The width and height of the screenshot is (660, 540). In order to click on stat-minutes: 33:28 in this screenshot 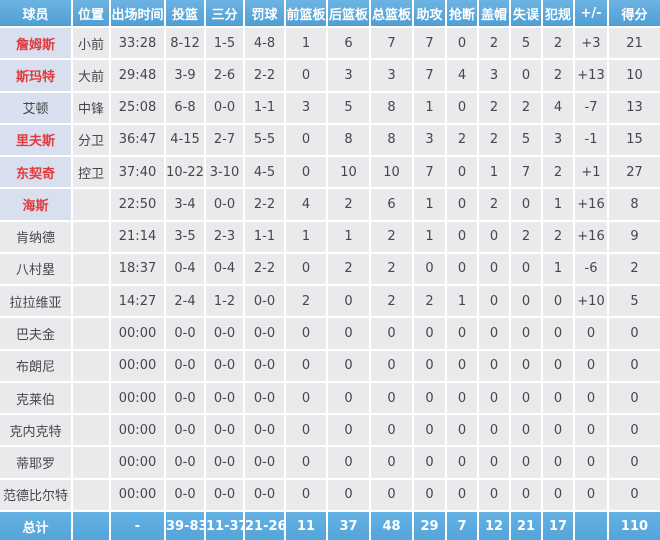, I will do `click(137, 43)`.